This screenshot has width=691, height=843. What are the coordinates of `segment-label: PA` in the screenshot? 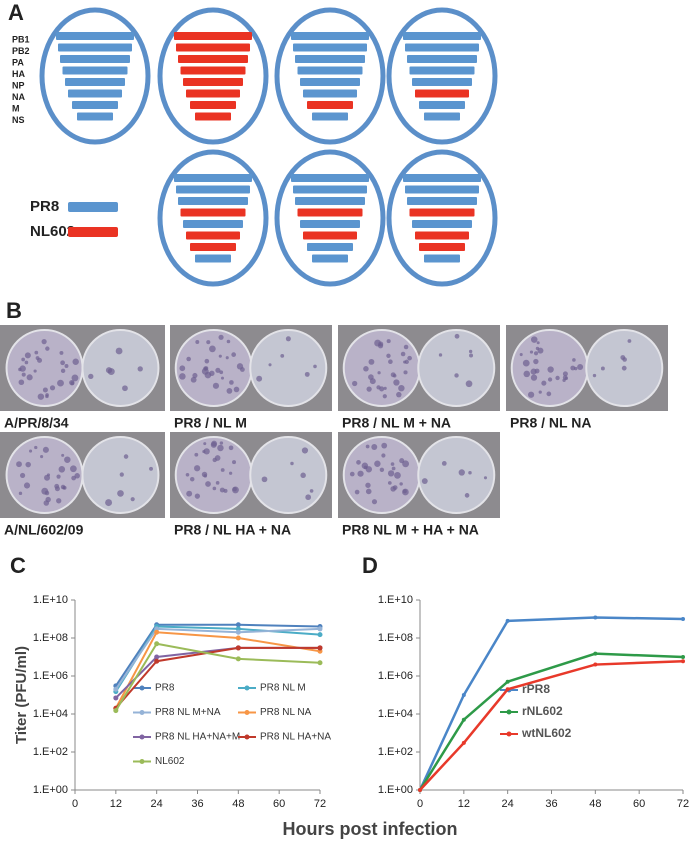 It's located at (18, 62).